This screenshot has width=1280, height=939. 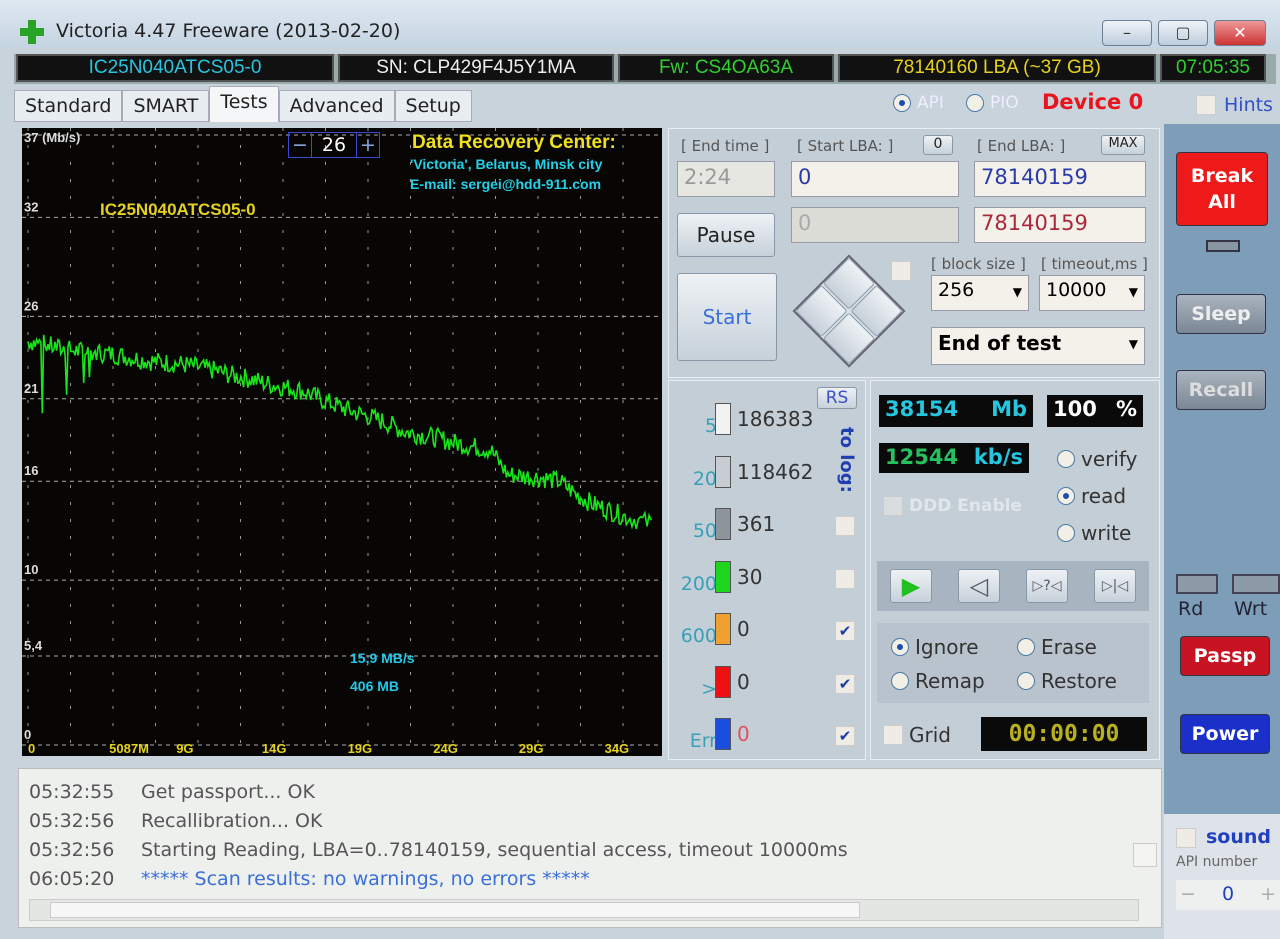 I want to click on stat-row-600: 600 0 ✔, so click(x=764, y=635).